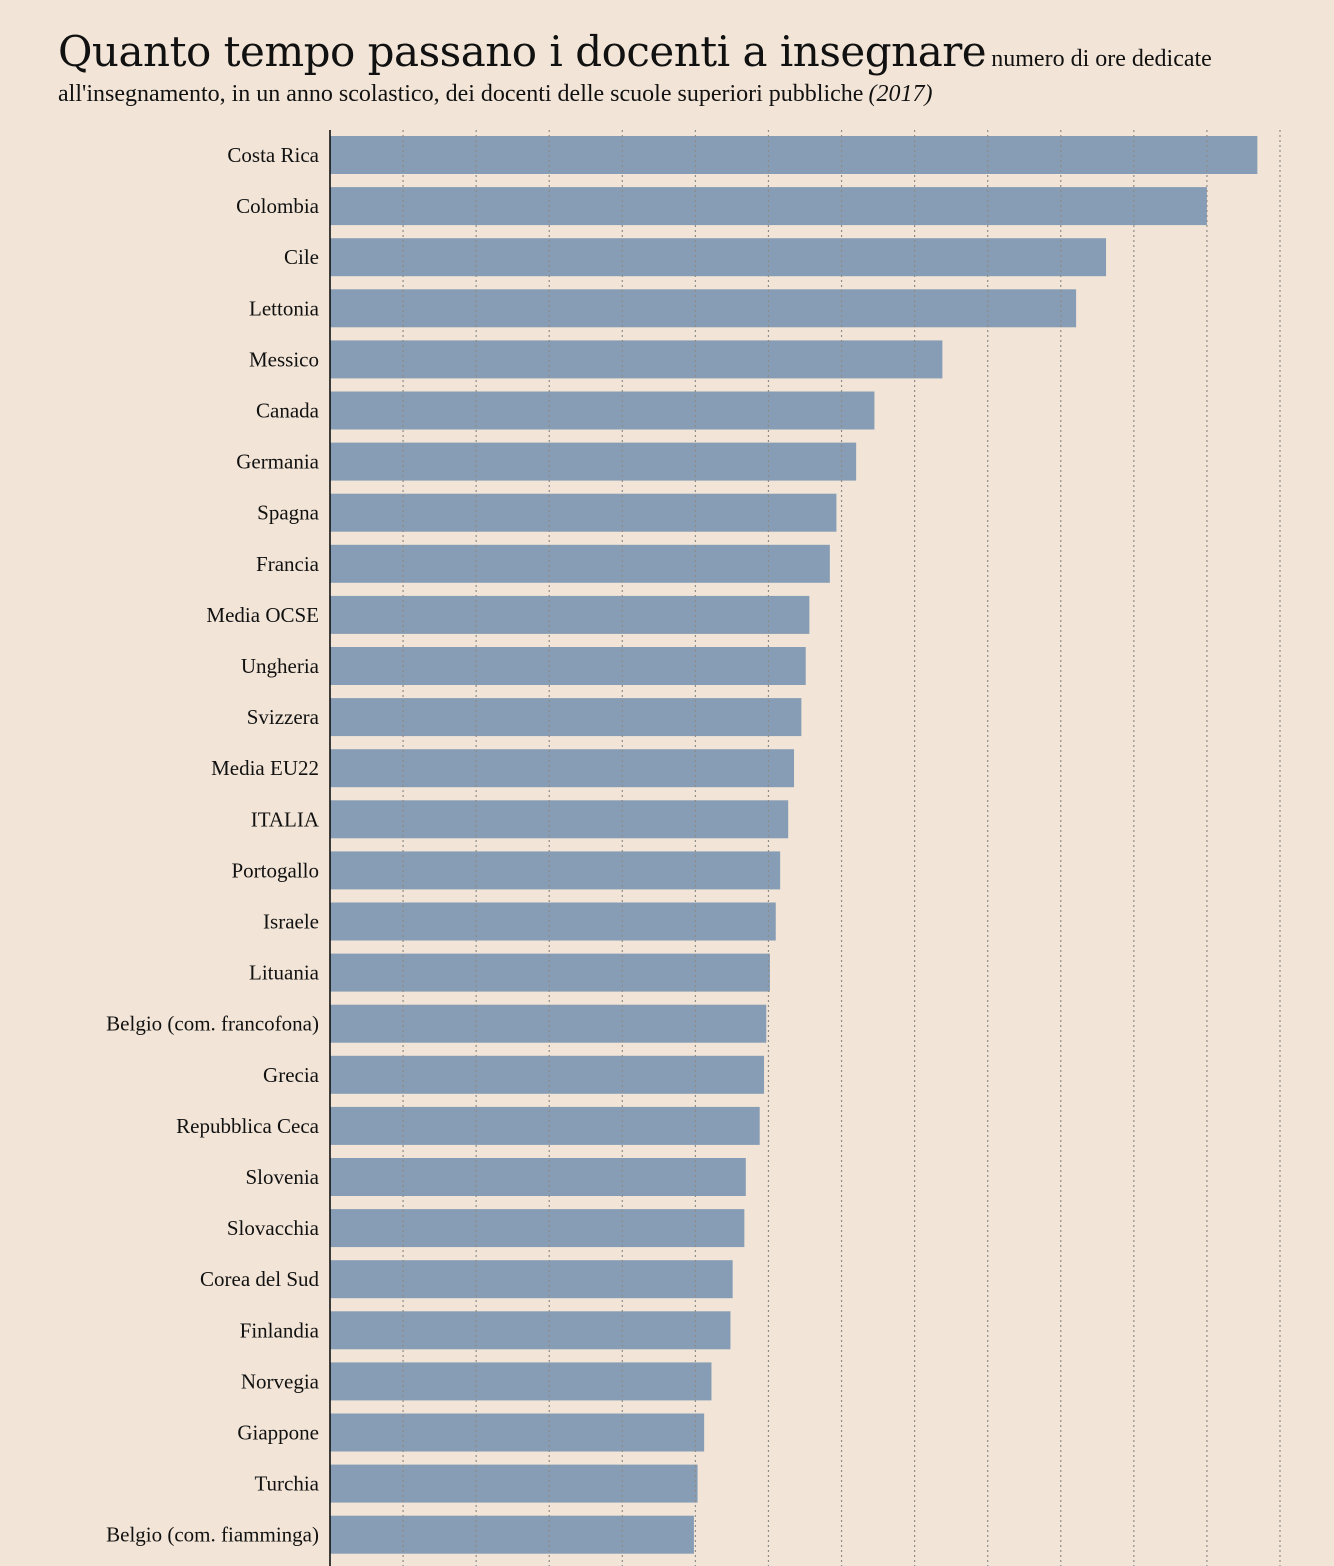 This screenshot has height=1566, width=1334. Describe the element at coordinates (284, 973) in the screenshot. I see `category-label-16: Lituania` at that location.